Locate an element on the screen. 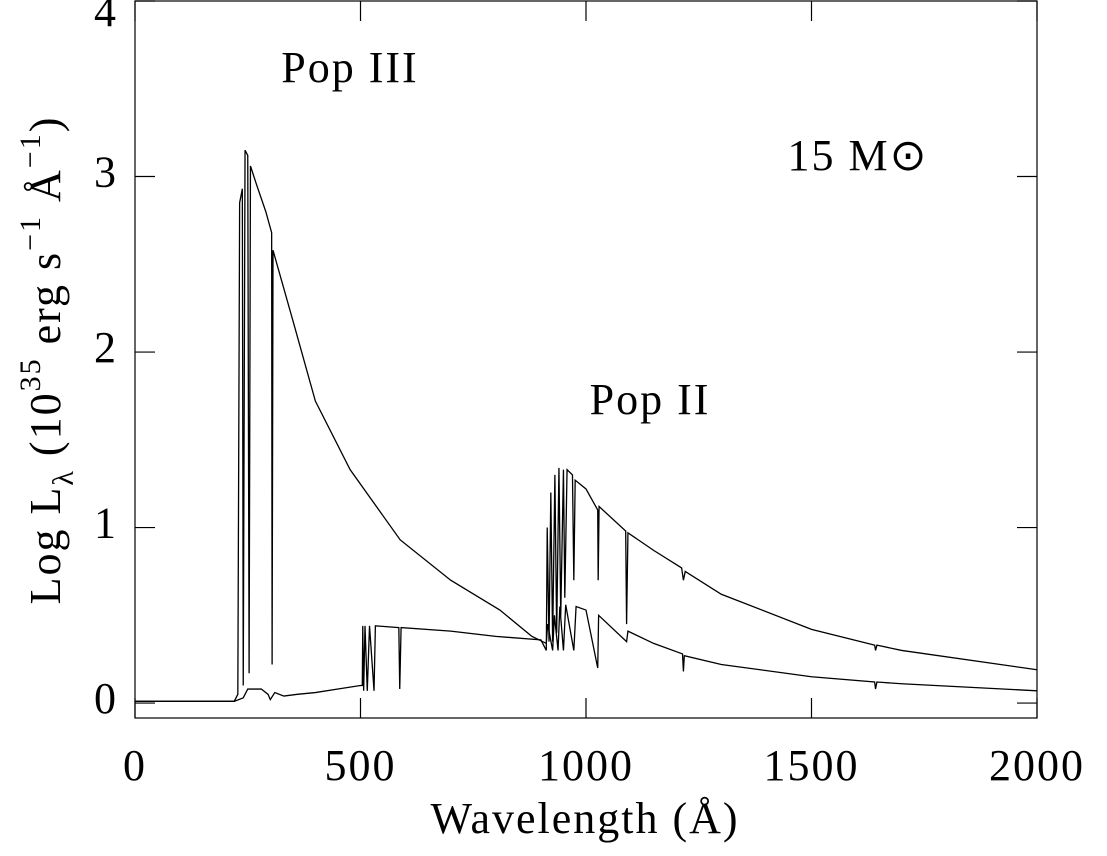  y-axis-label: Log Lλ (1035 erg s−1 Å−1) is located at coordinates (47, 360).